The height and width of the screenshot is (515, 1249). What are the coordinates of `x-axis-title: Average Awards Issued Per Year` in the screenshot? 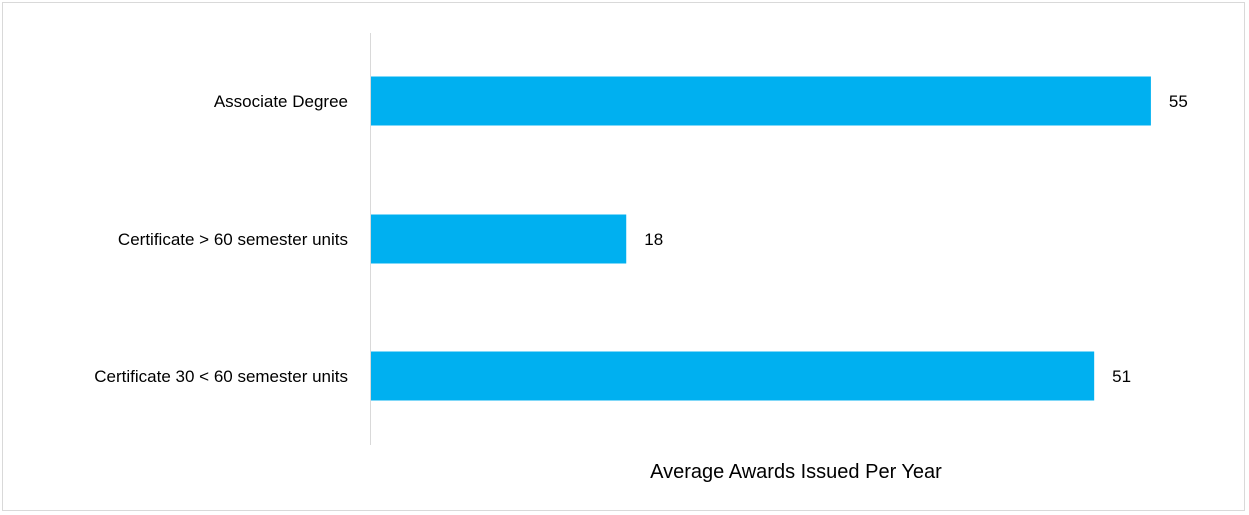 It's located at (796, 472).